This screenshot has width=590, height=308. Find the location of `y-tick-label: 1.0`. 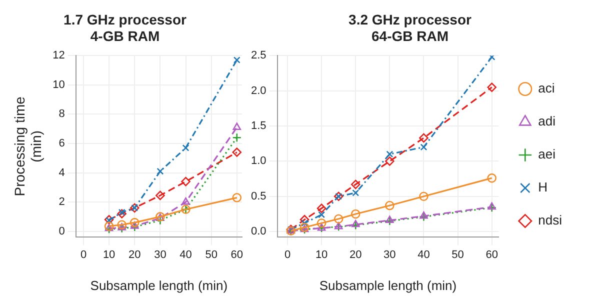

y-tick-label: 1.0 is located at coordinates (258, 161).